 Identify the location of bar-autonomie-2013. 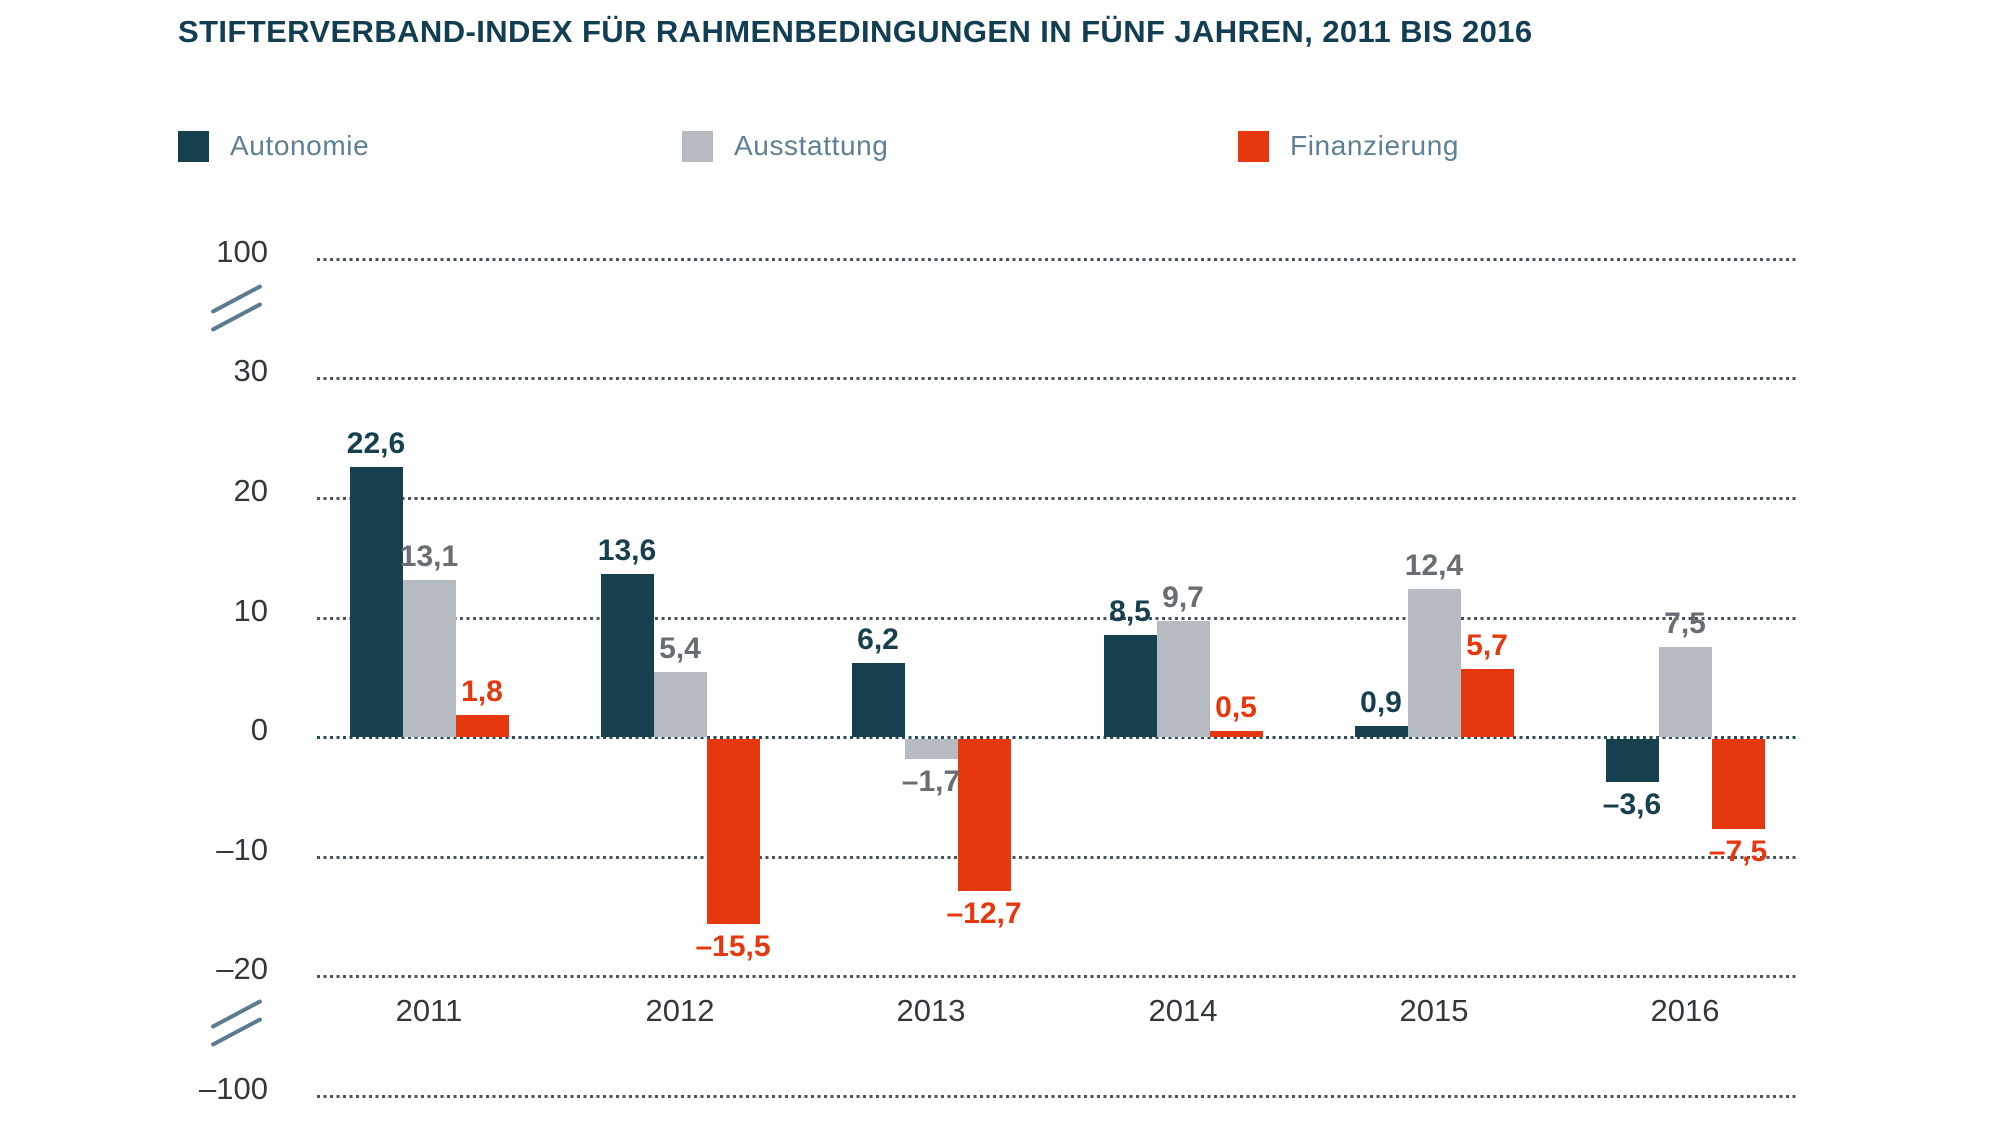
(878, 699).